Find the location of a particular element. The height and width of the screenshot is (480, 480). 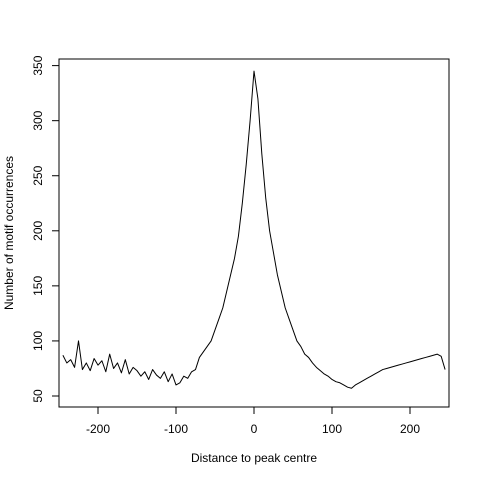

y-tick-label: 250 is located at coordinates (38, 175).